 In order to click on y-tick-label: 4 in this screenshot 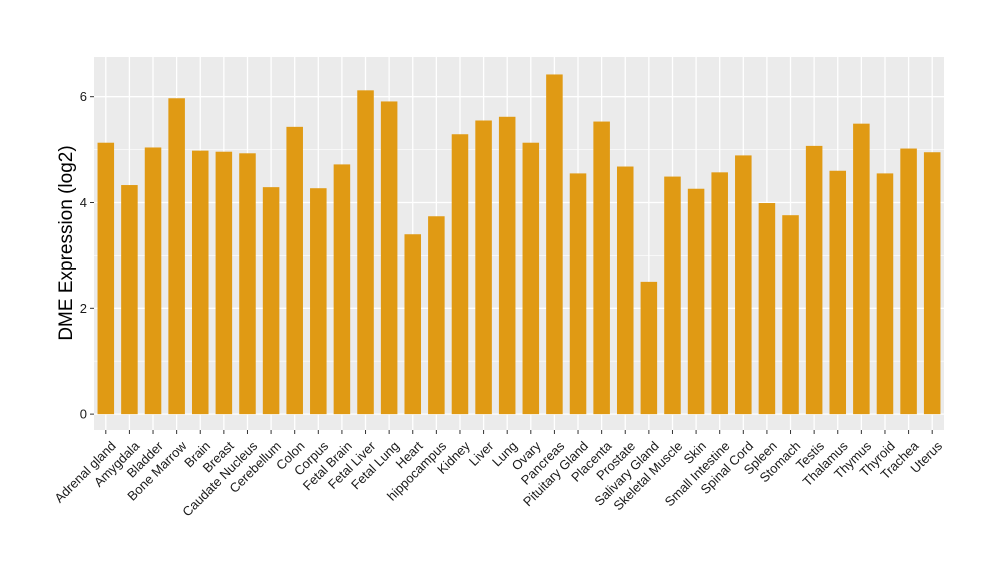, I will do `click(83, 202)`.